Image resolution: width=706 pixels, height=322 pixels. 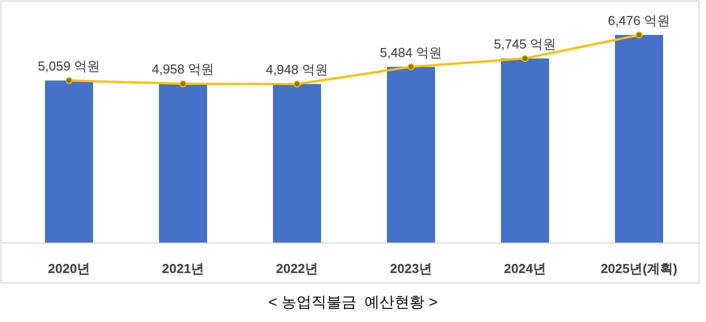 I want to click on data-label: 5,059 억원, so click(x=69, y=66).